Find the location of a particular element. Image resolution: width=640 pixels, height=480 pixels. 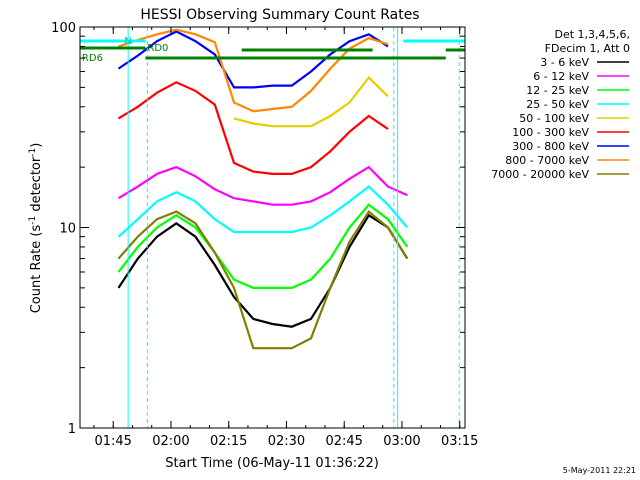

x-tick-label: 02:00 is located at coordinates (170, 441).